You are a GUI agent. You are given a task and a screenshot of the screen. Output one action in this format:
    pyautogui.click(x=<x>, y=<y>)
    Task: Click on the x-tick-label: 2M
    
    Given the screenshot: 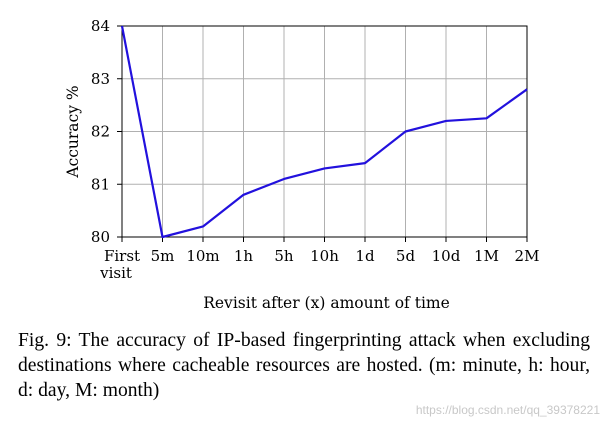 What is the action you would take?
    pyautogui.click(x=527, y=256)
    